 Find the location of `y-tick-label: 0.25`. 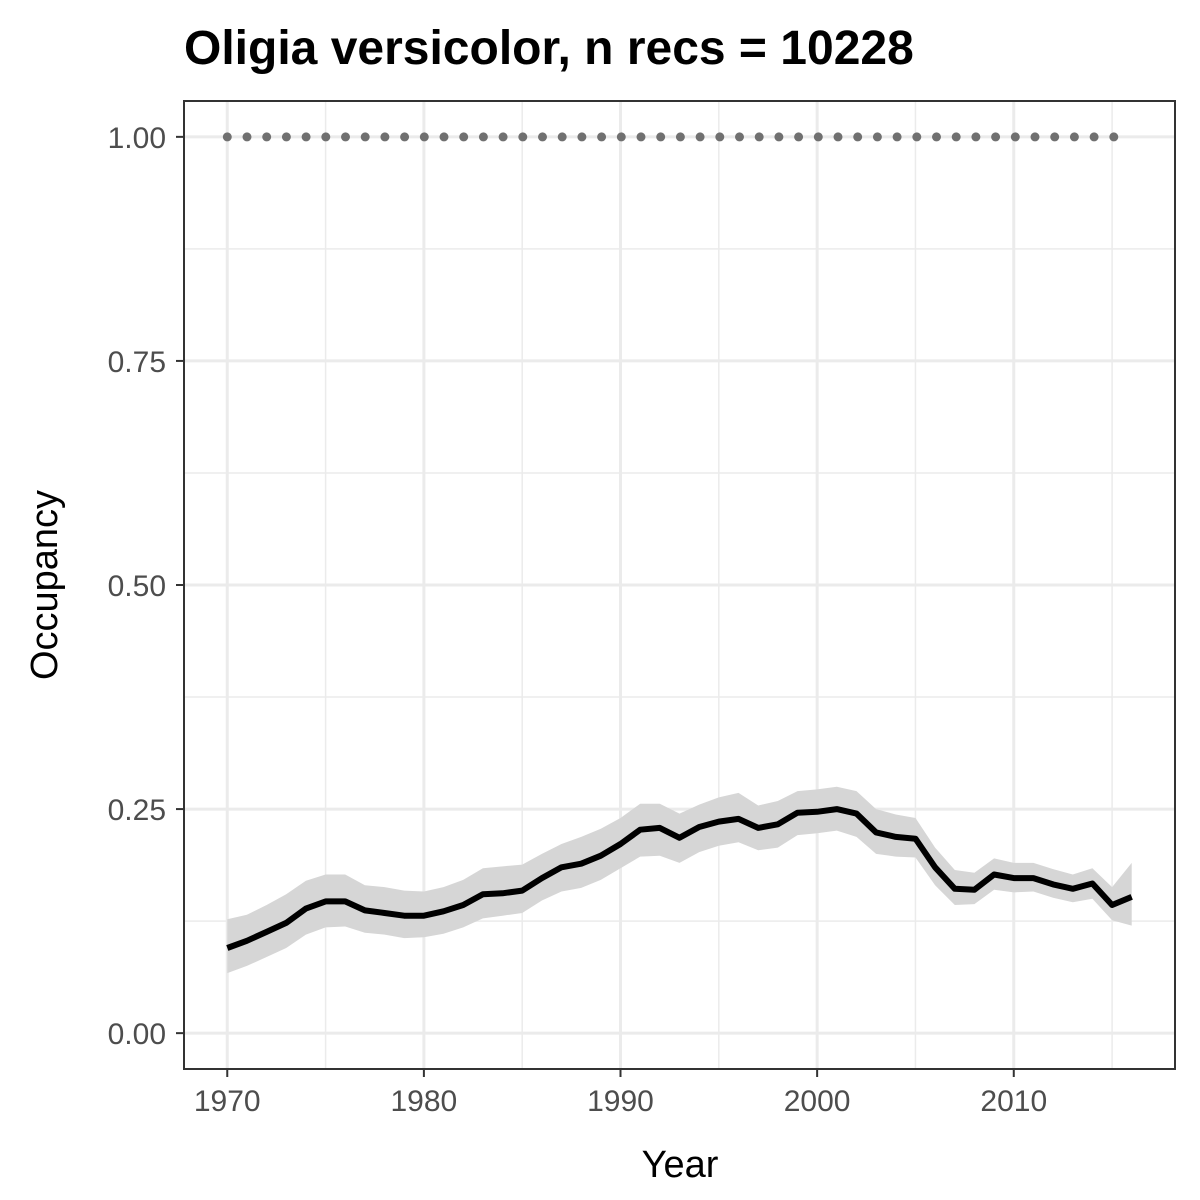

y-tick-label: 0.25 is located at coordinates (137, 810).